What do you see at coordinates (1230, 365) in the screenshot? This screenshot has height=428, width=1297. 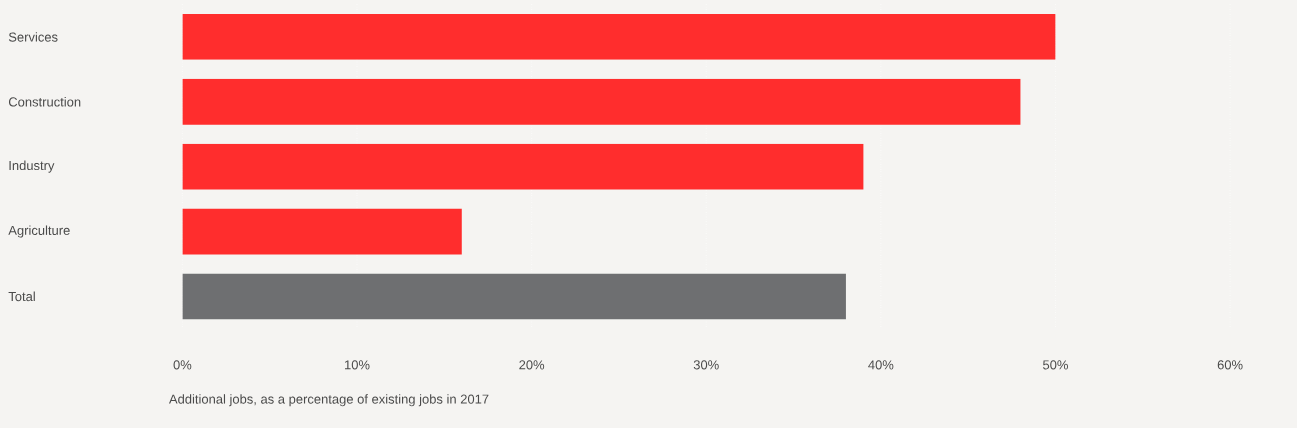 I see `x-tick-label: 60%` at bounding box center [1230, 365].